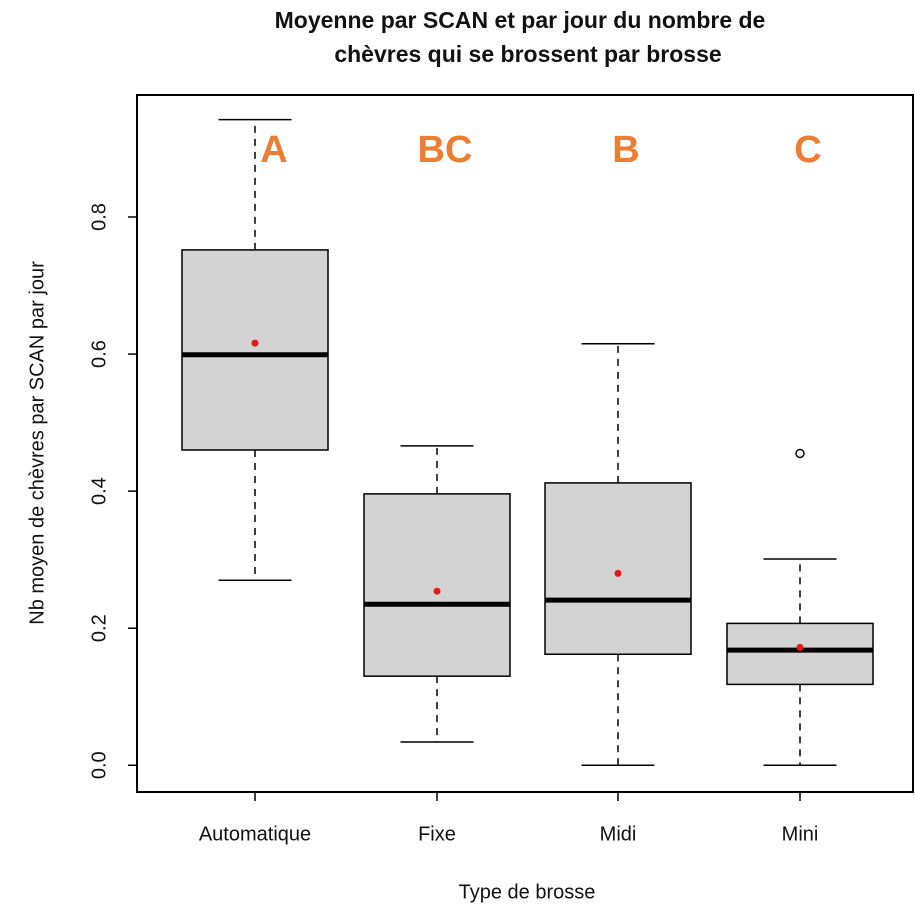  What do you see at coordinates (99, 217) in the screenshot?
I see `y-tick-label: 0.8` at bounding box center [99, 217].